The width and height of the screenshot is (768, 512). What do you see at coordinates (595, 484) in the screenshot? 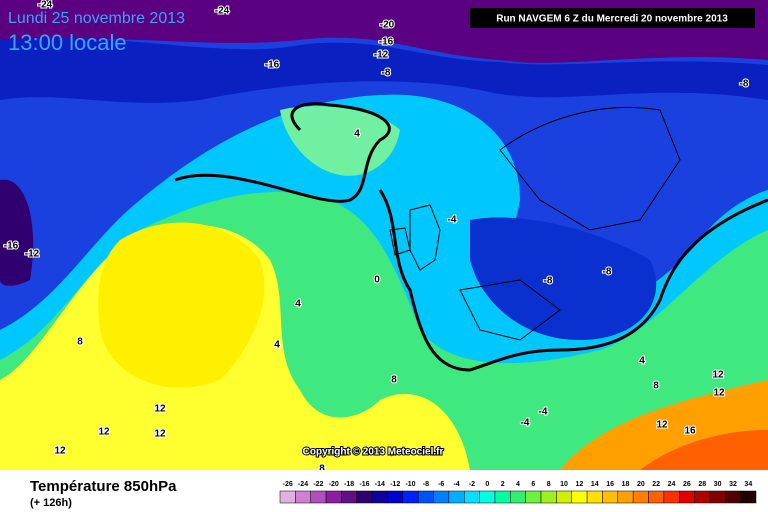
I see `scale-tick-label: 14` at bounding box center [595, 484].